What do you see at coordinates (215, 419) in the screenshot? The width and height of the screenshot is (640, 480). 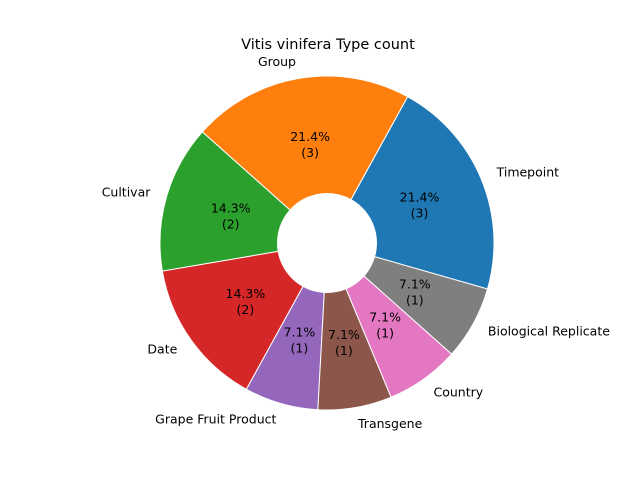 I see `category-label-grape-fruit-product: Grape Fruit Product` at bounding box center [215, 419].